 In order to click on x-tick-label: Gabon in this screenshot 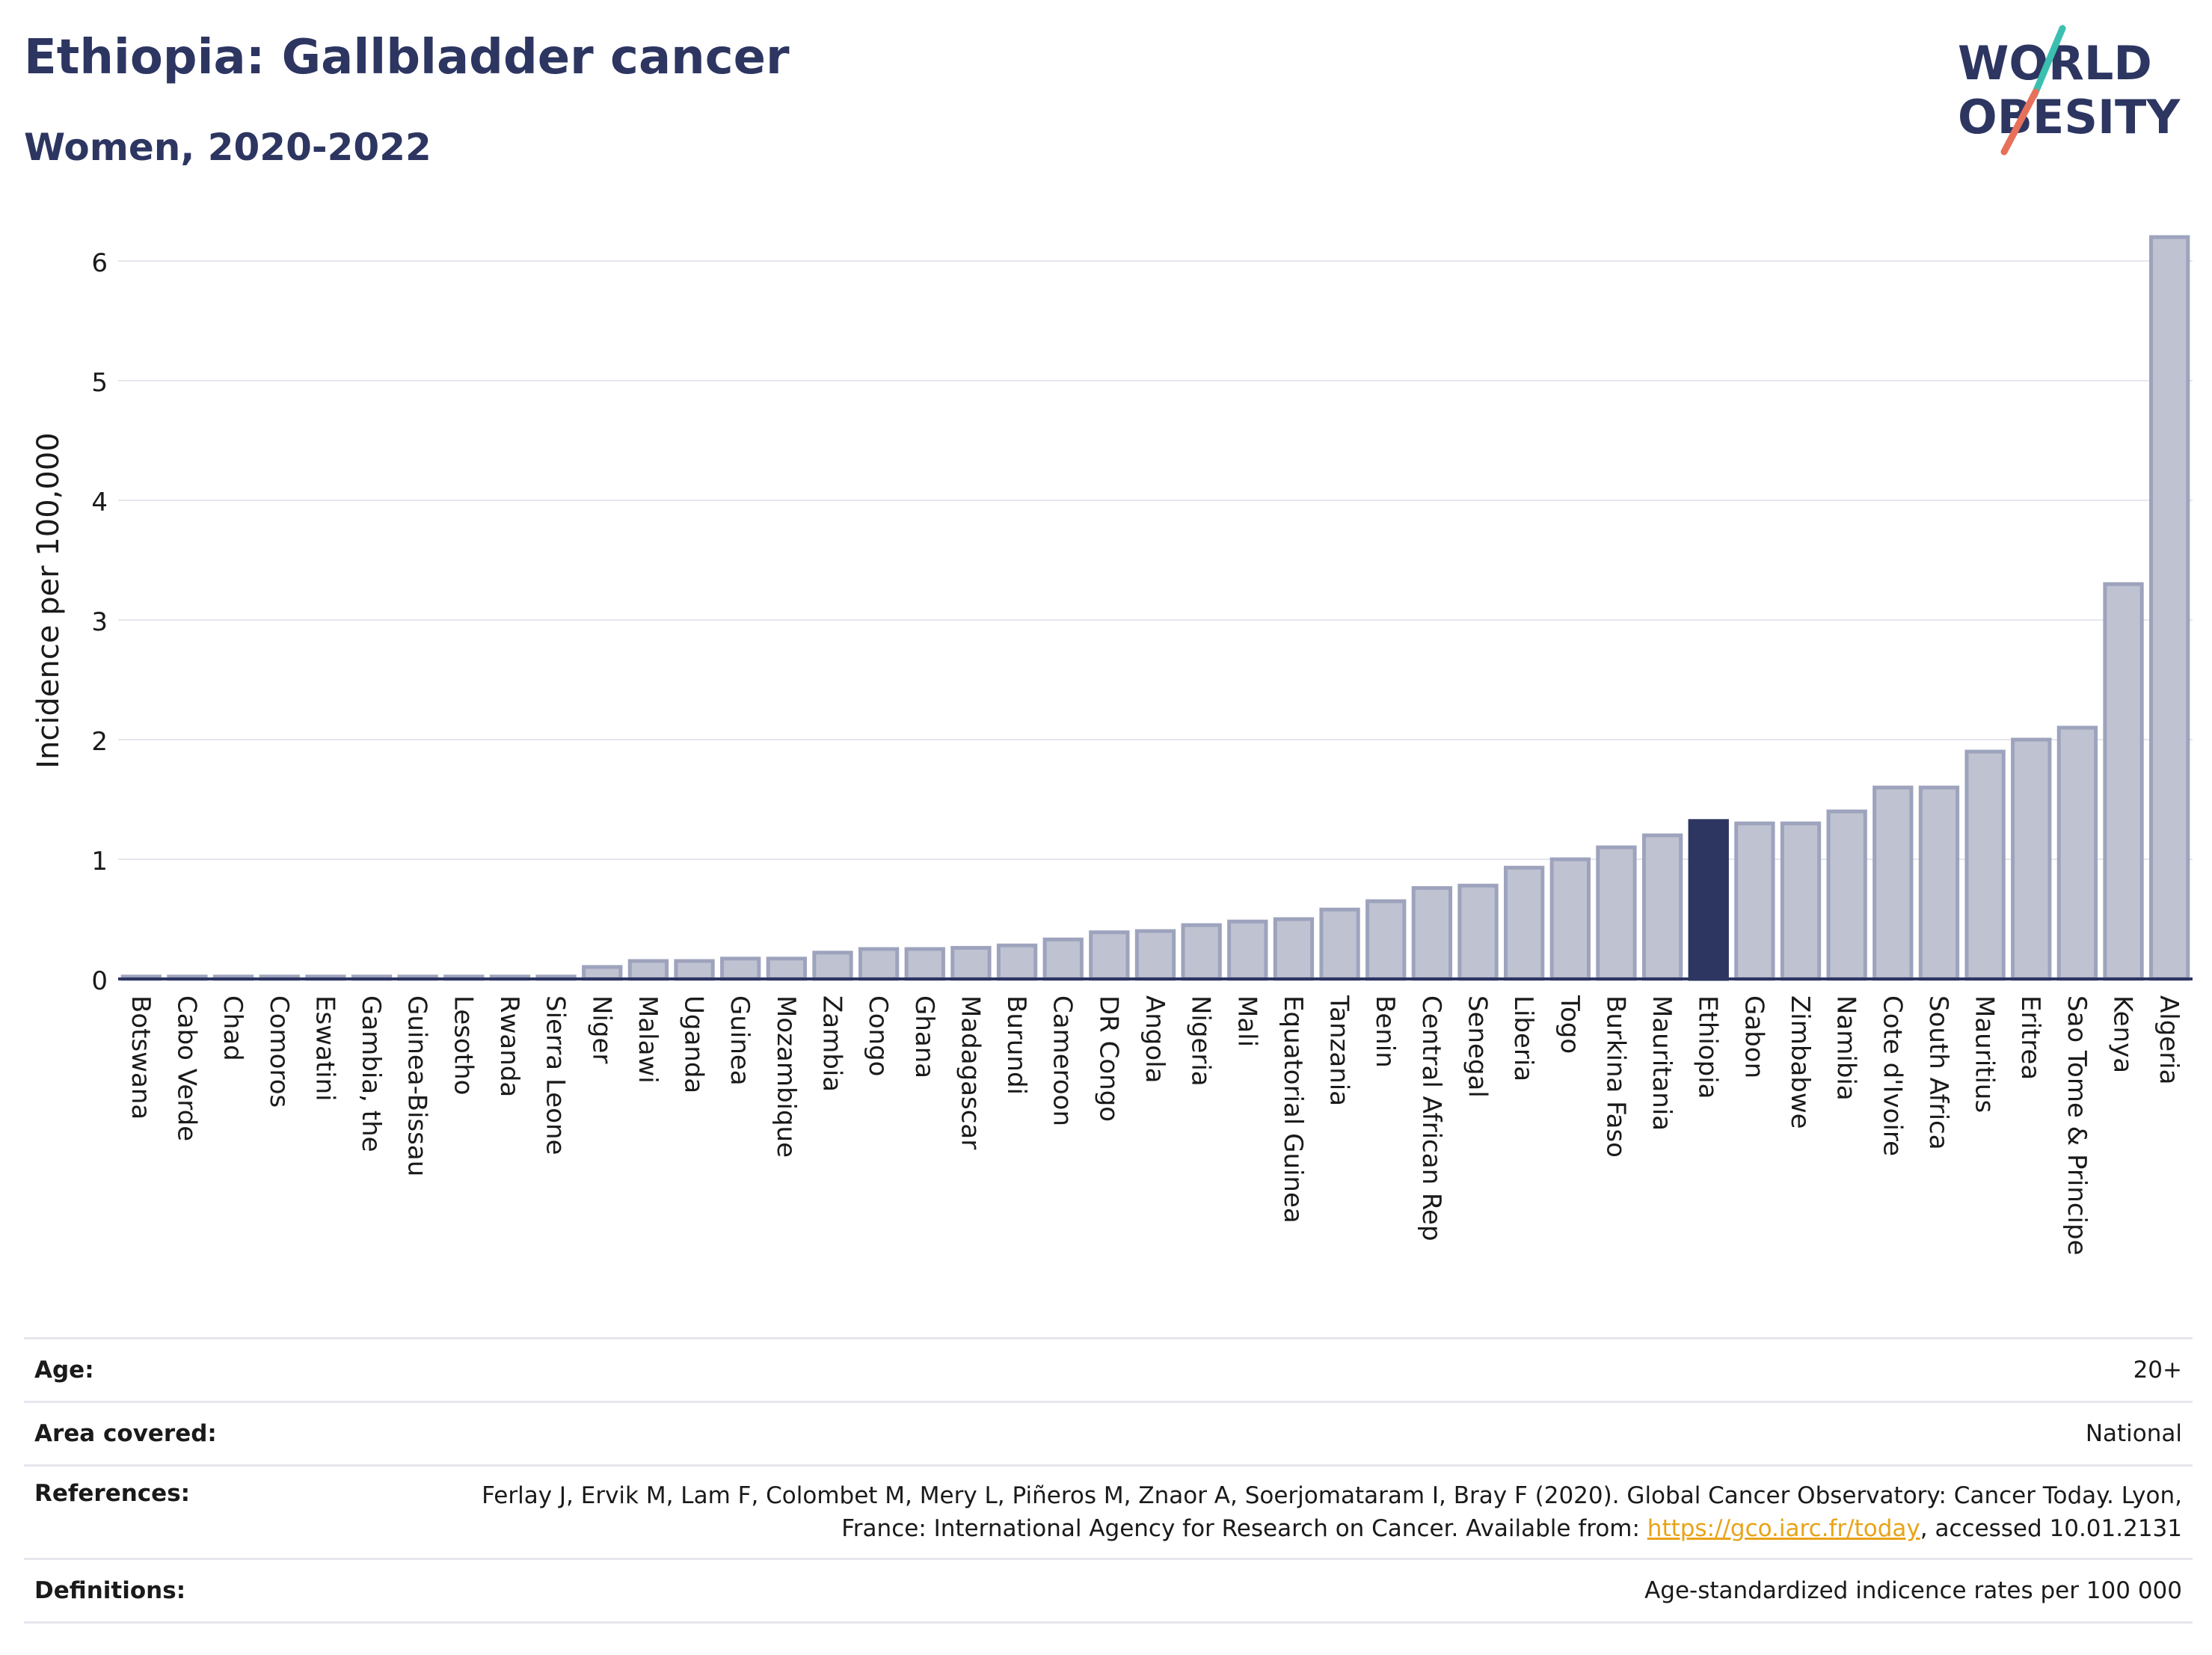, I will do `click(1754, 1036)`.